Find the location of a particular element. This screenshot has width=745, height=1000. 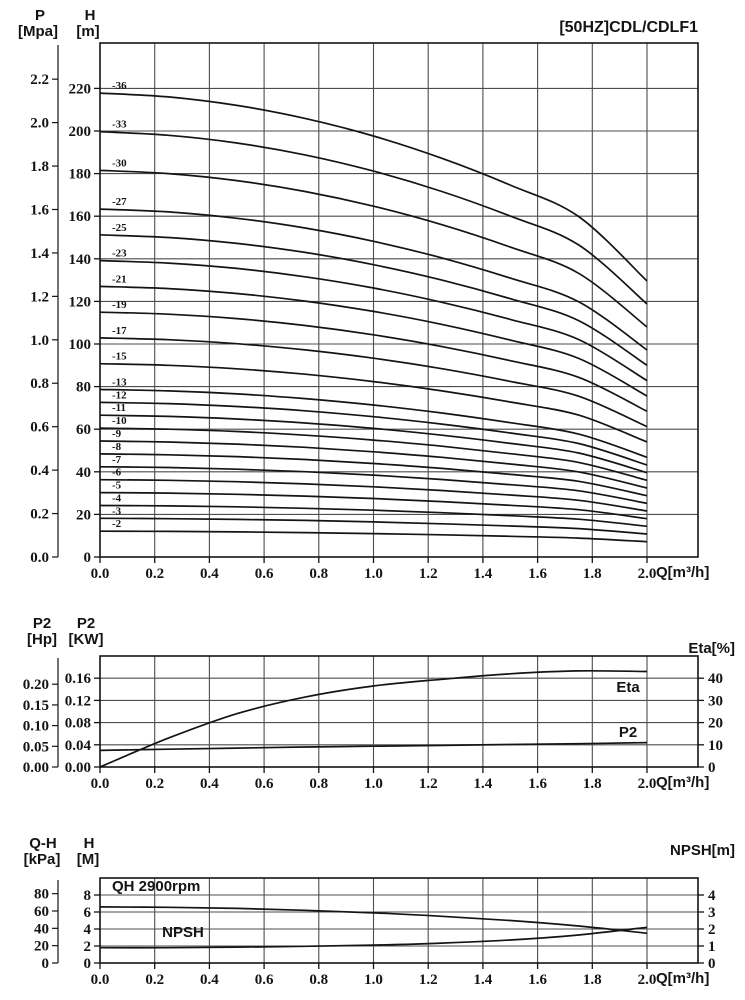

outer-tick-label: 0.0 is located at coordinates (39, 558).